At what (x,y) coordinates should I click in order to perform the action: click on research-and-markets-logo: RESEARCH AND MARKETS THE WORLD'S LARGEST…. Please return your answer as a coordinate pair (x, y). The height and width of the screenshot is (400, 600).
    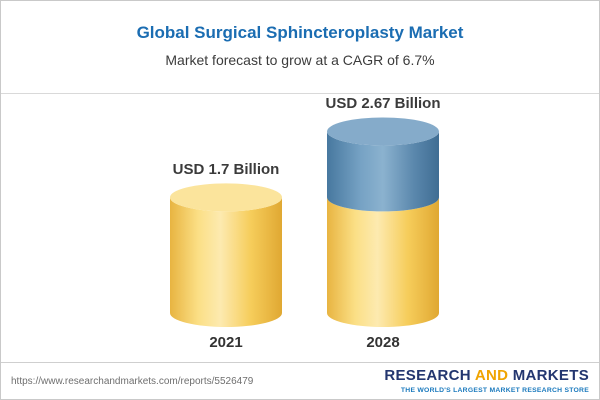
    Looking at the image, I should click on (486, 380).